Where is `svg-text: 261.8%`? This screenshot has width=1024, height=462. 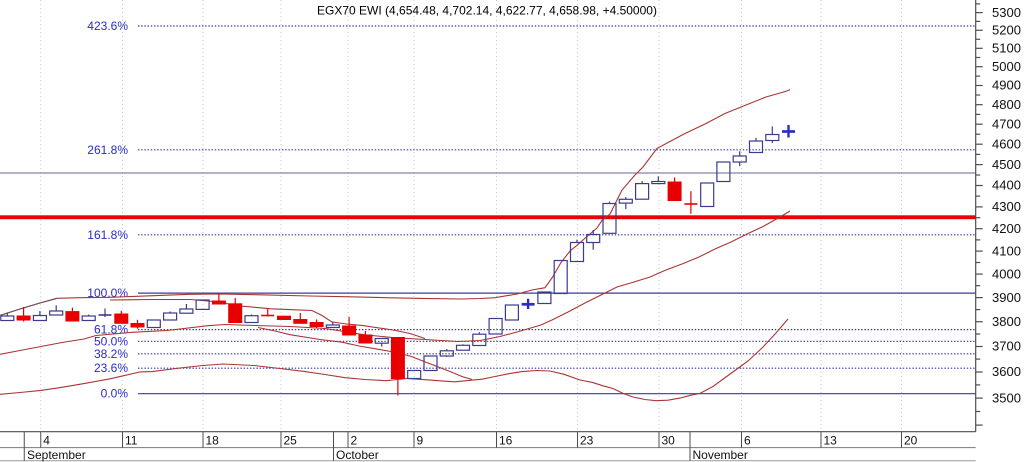 svg-text: 261.8% is located at coordinates (107, 150).